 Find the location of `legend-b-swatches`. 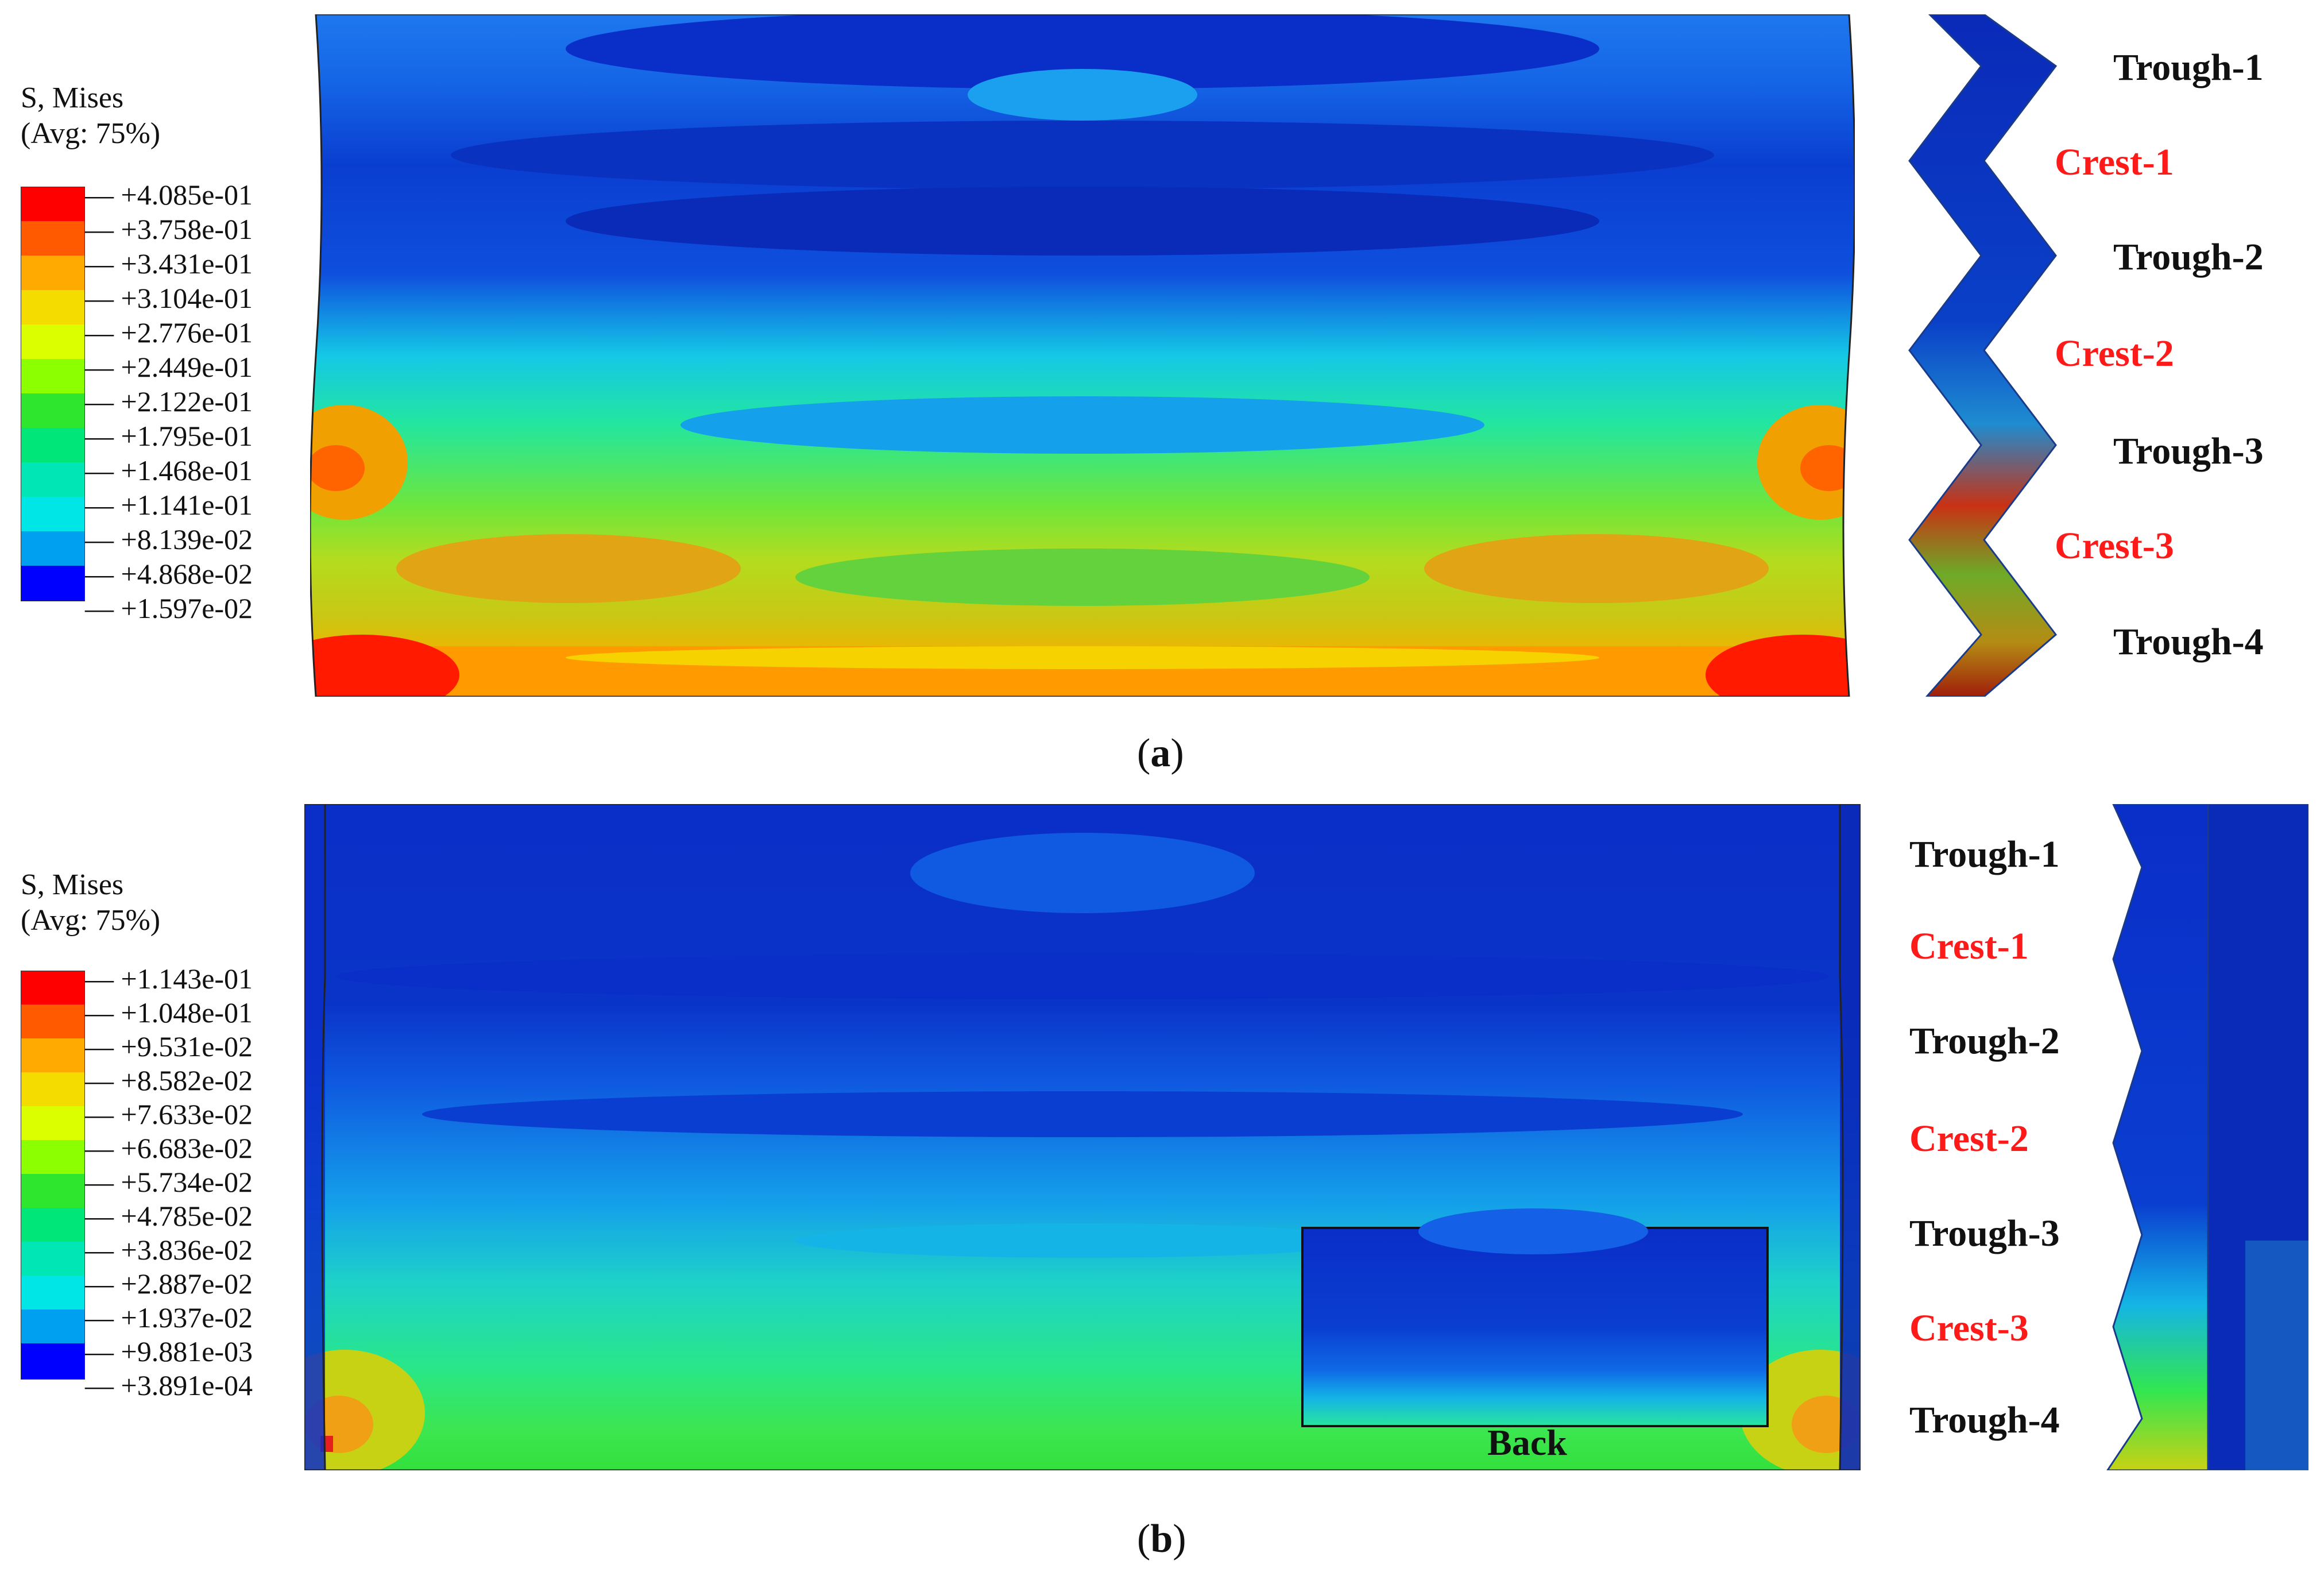

legend-b-swatches is located at coordinates (53, 1175).